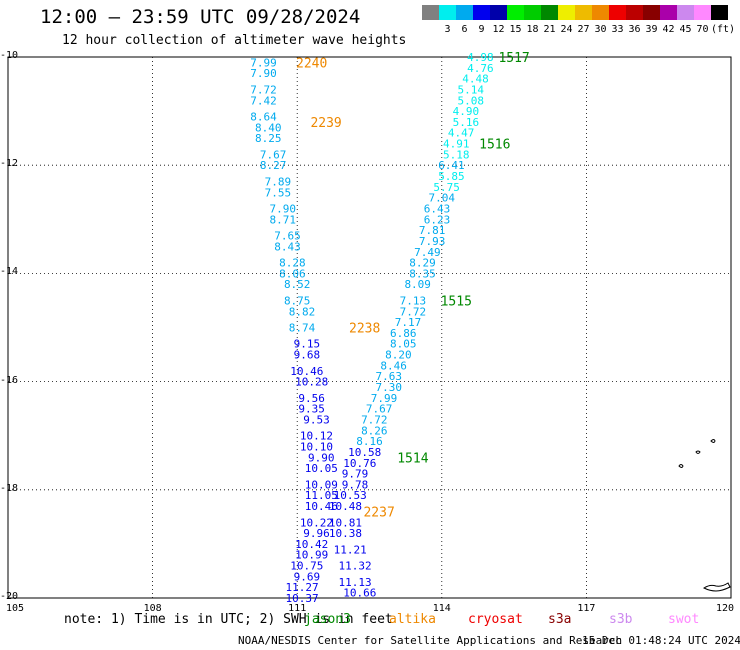 The image size is (740, 650). I want to click on swh-reading: 5.16, so click(466, 122).